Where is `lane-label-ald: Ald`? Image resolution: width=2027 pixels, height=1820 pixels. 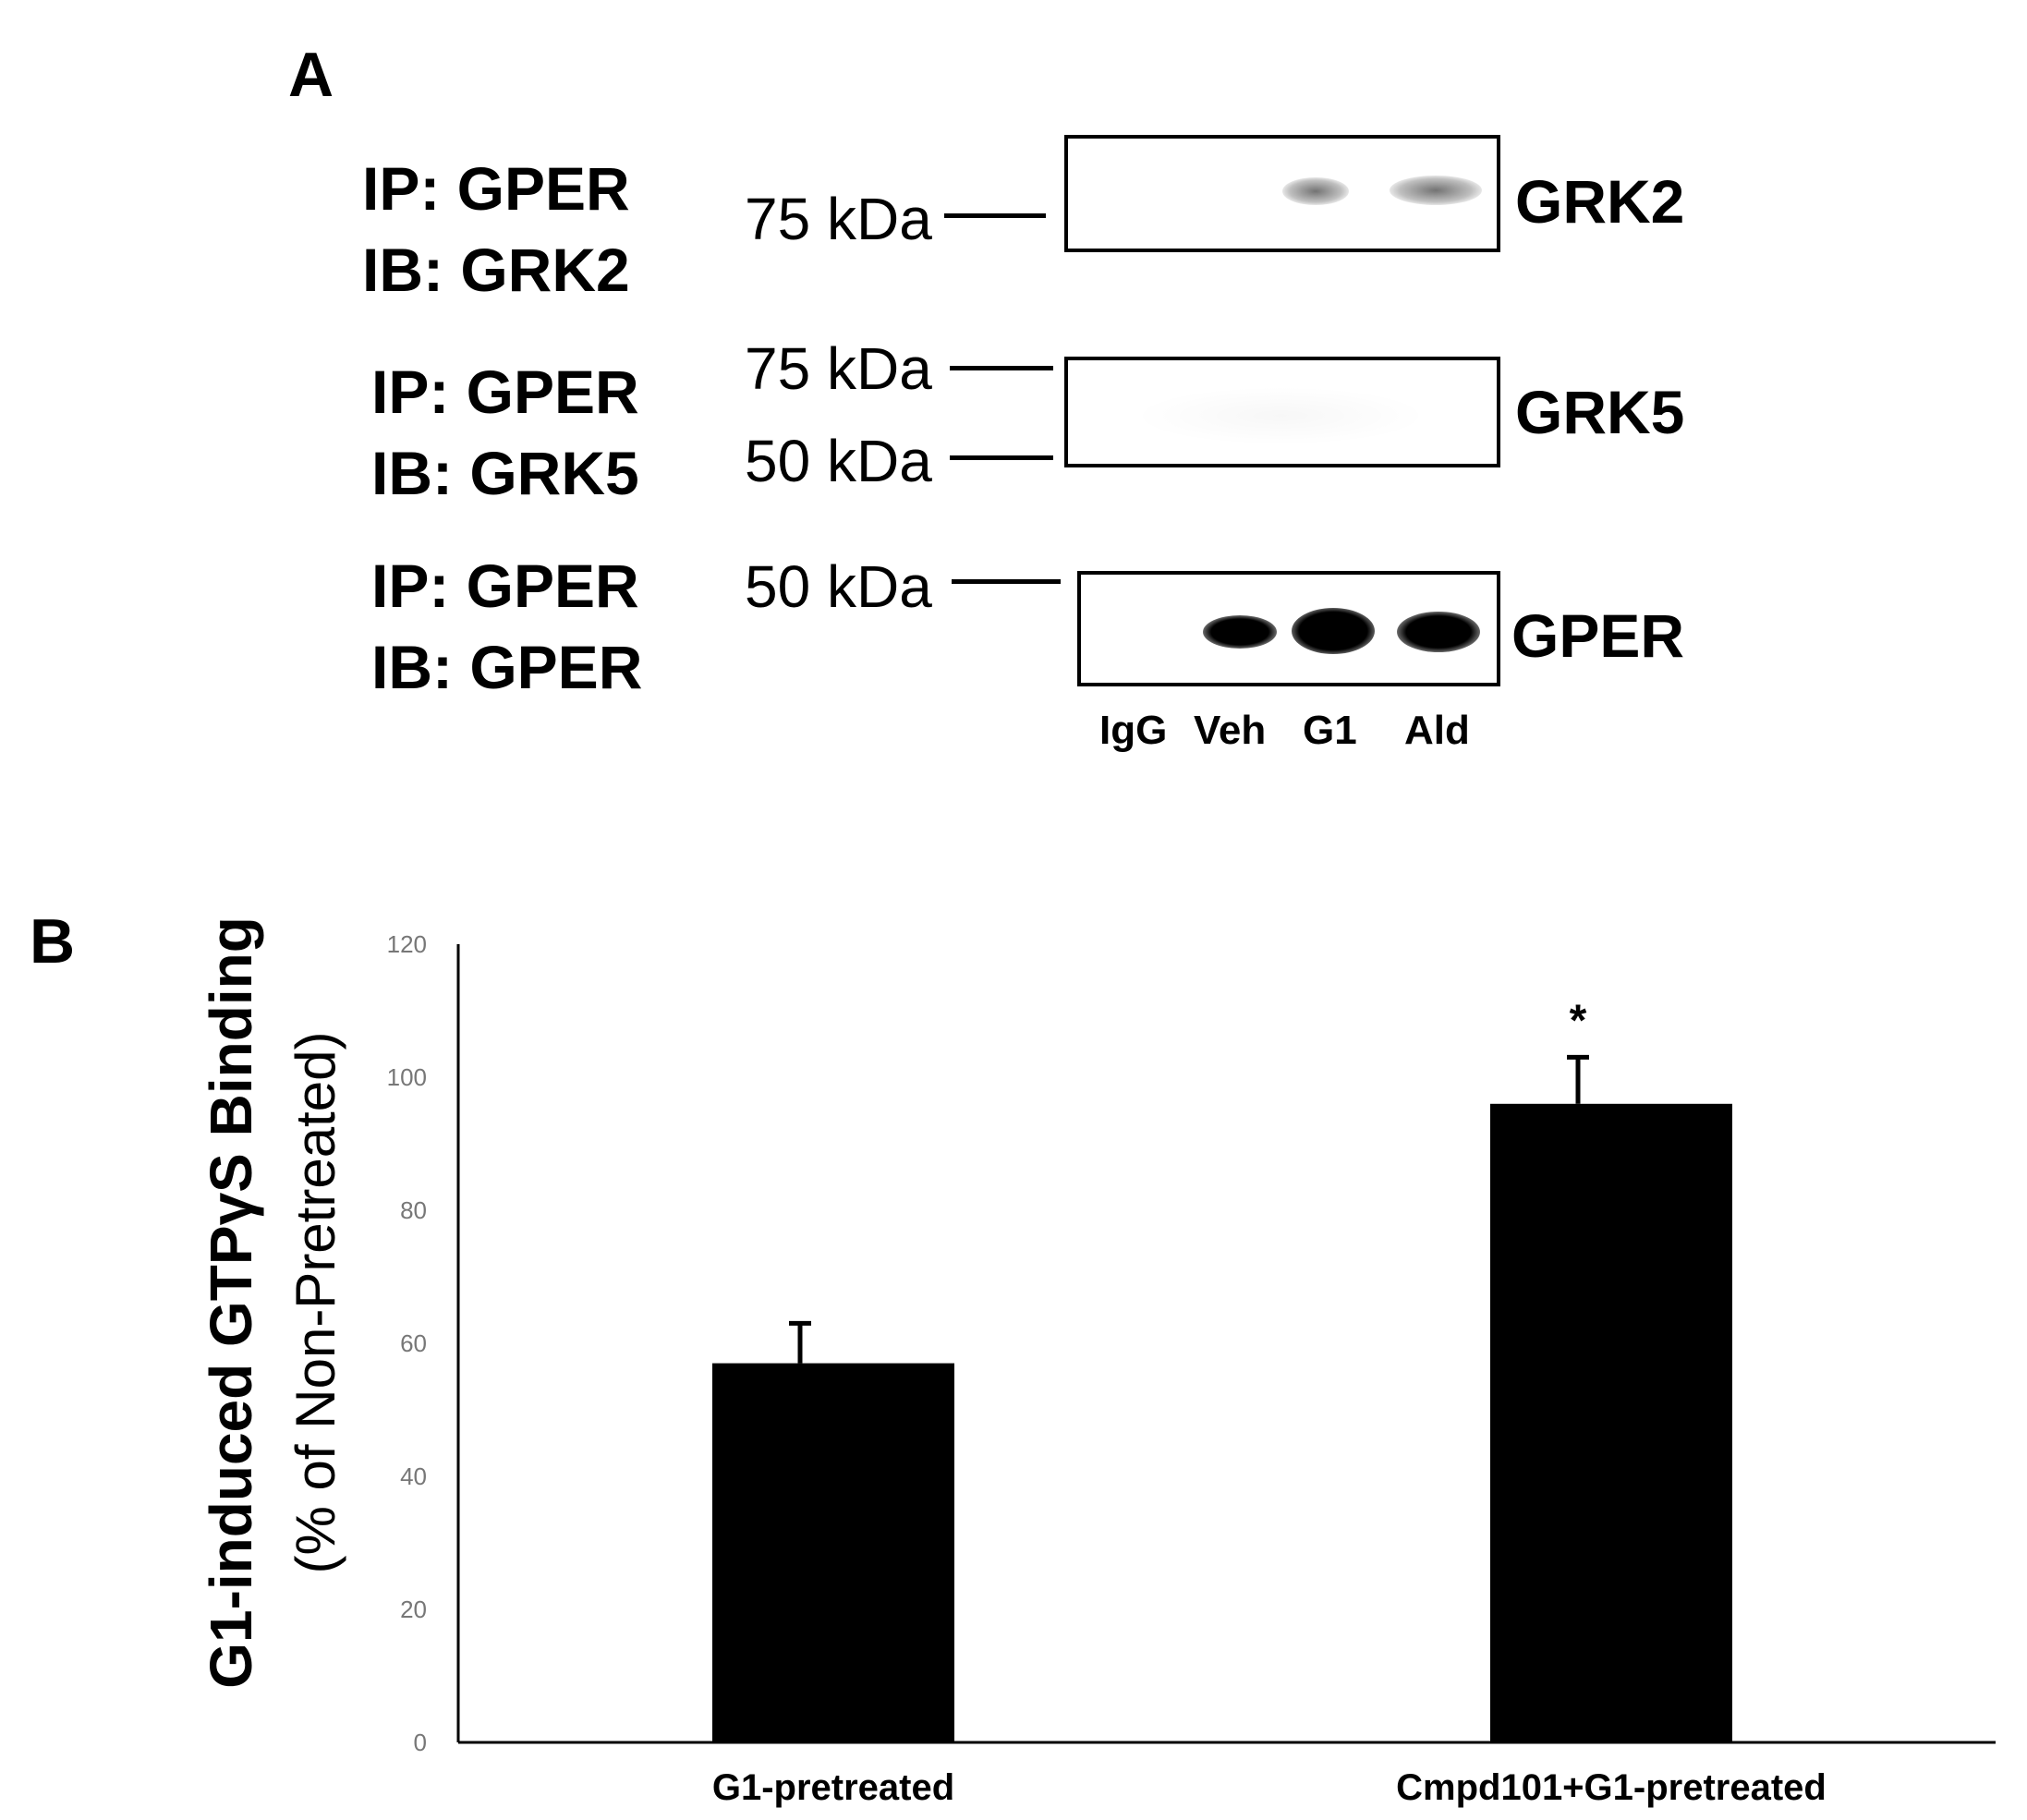 lane-label-ald: Ald is located at coordinates (1437, 730).